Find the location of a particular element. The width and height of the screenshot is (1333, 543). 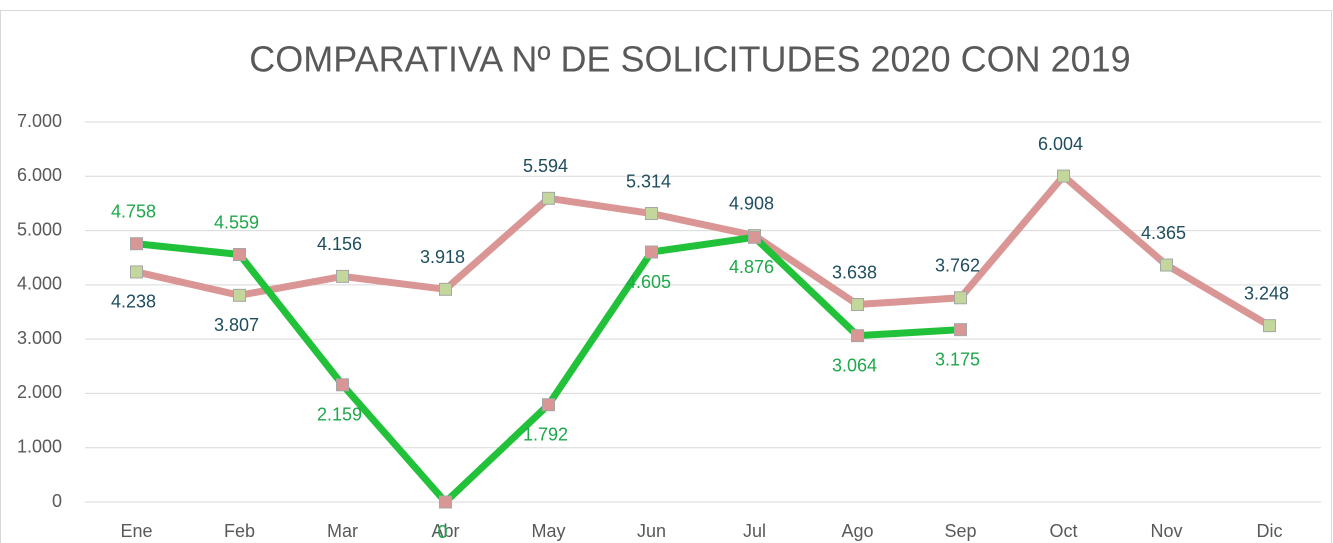

data-label: 5.314 is located at coordinates (648, 181).